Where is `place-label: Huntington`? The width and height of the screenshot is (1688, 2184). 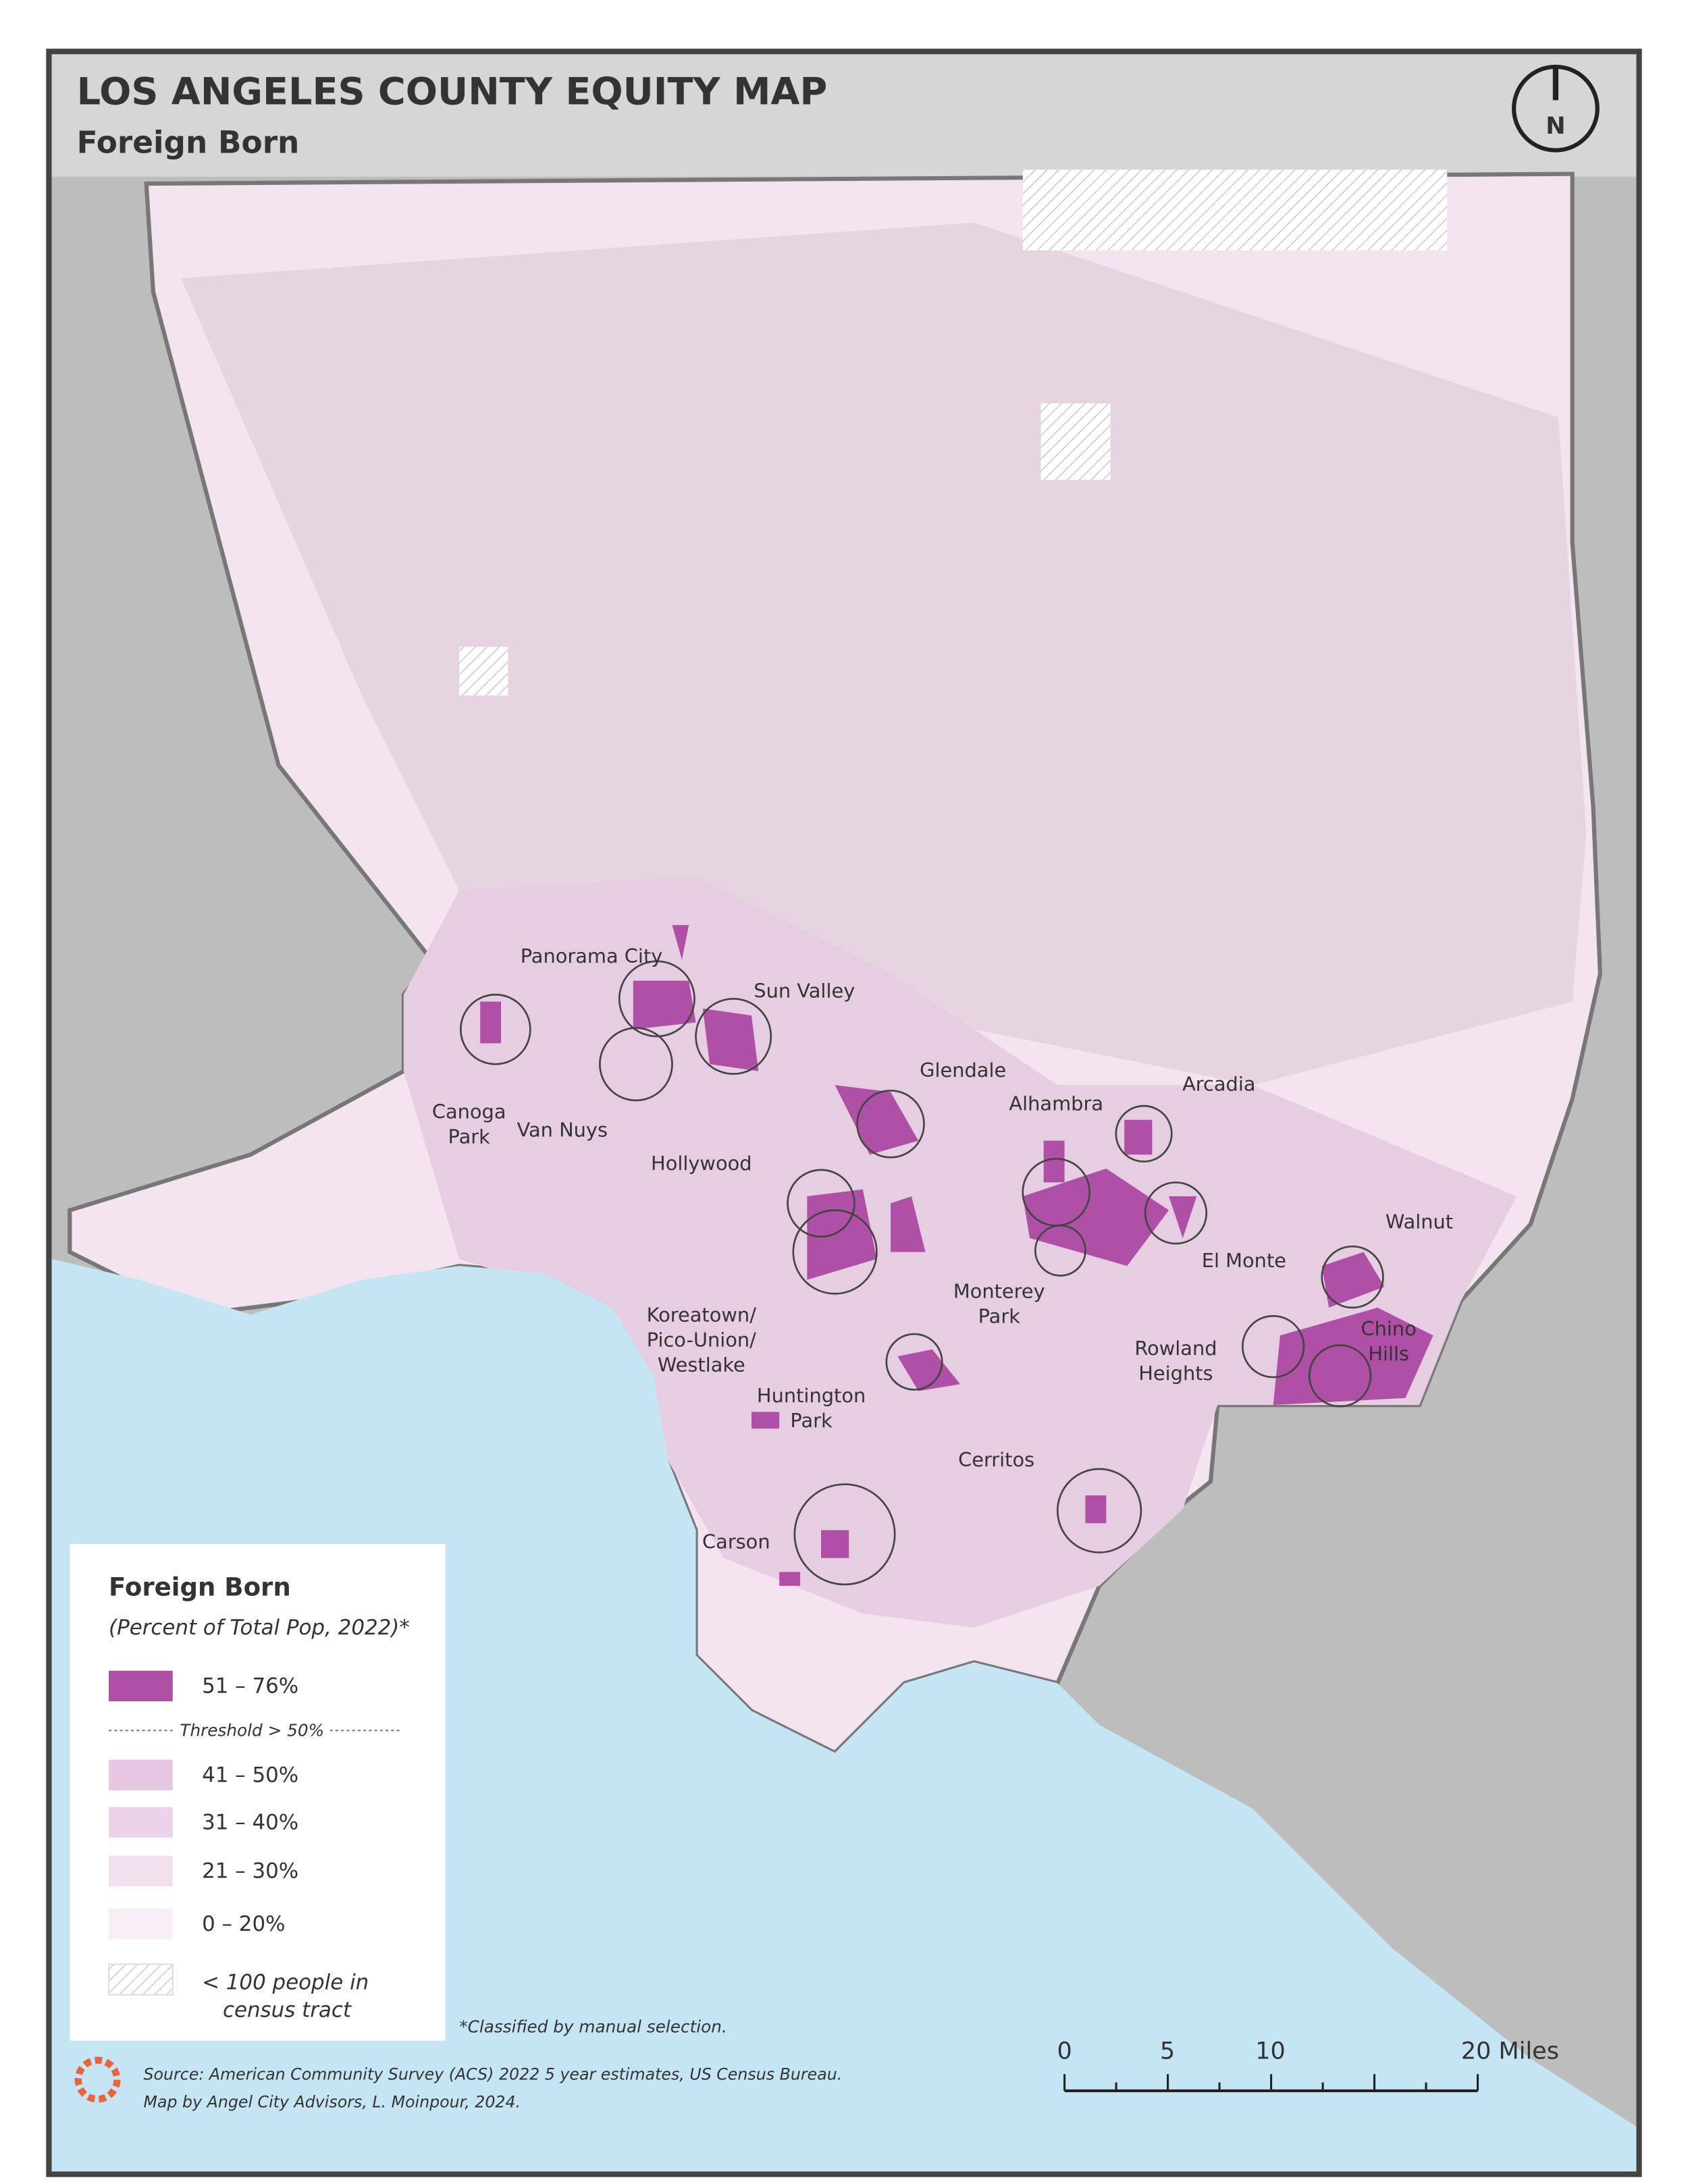
place-label: Huntington is located at coordinates (811, 1395).